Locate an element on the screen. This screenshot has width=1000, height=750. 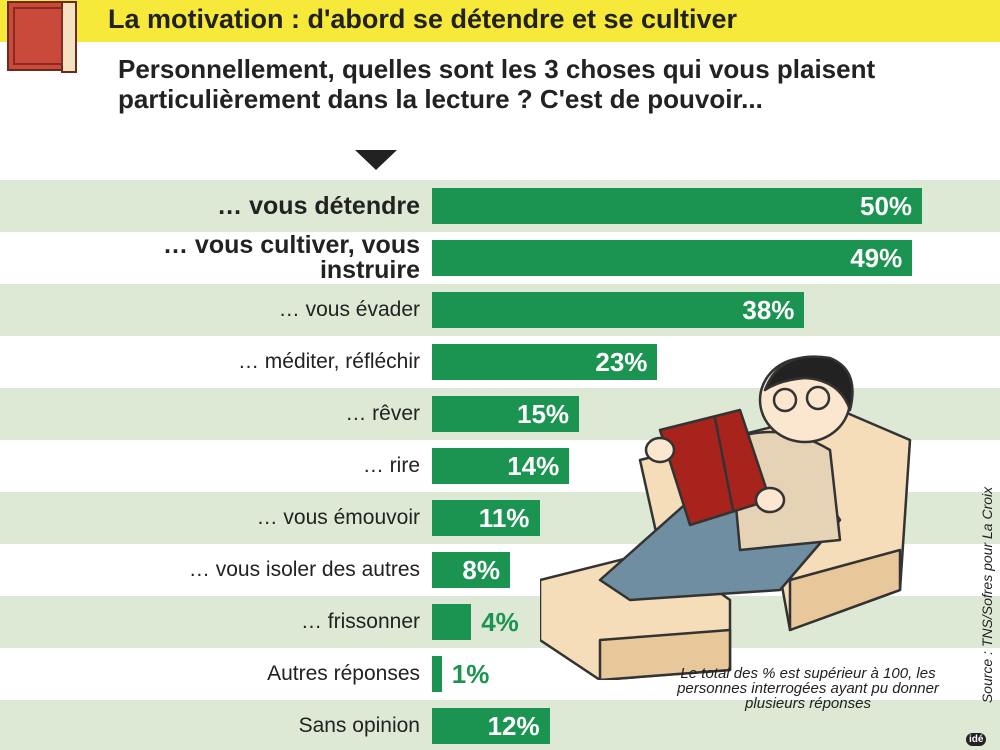
header-band is located at coordinates (500, 21).